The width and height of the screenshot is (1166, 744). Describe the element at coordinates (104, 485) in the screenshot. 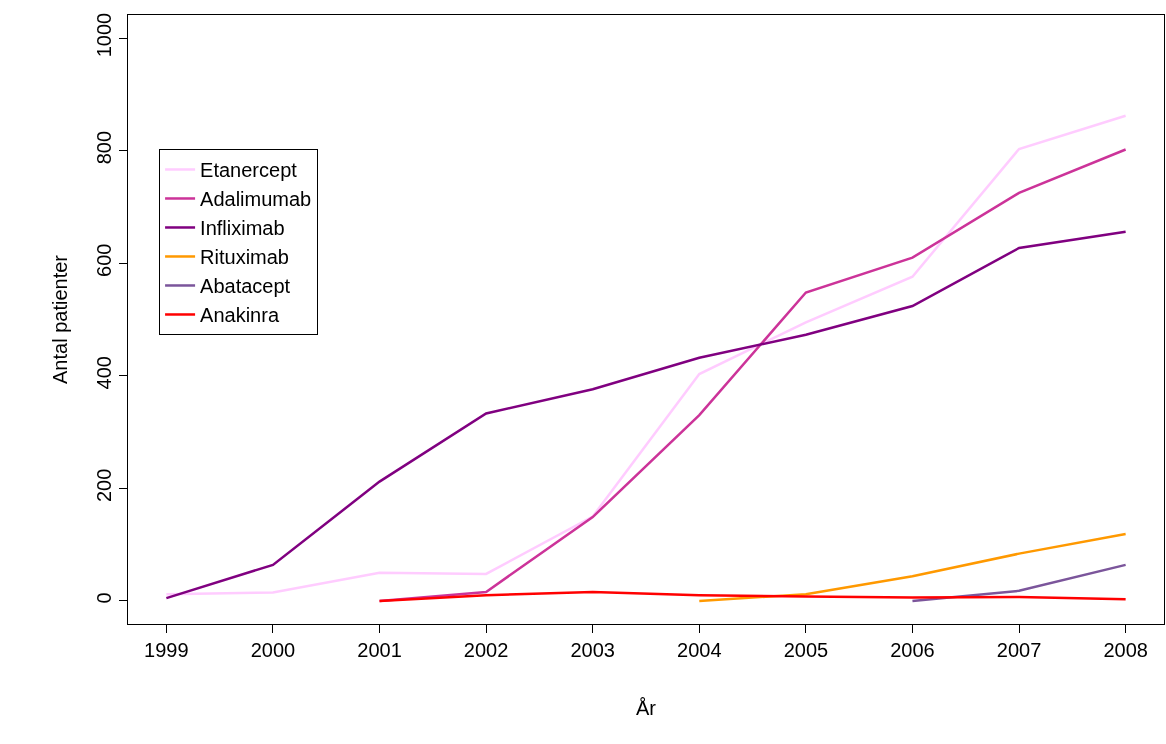

I see `y-tick-label: 200` at that location.